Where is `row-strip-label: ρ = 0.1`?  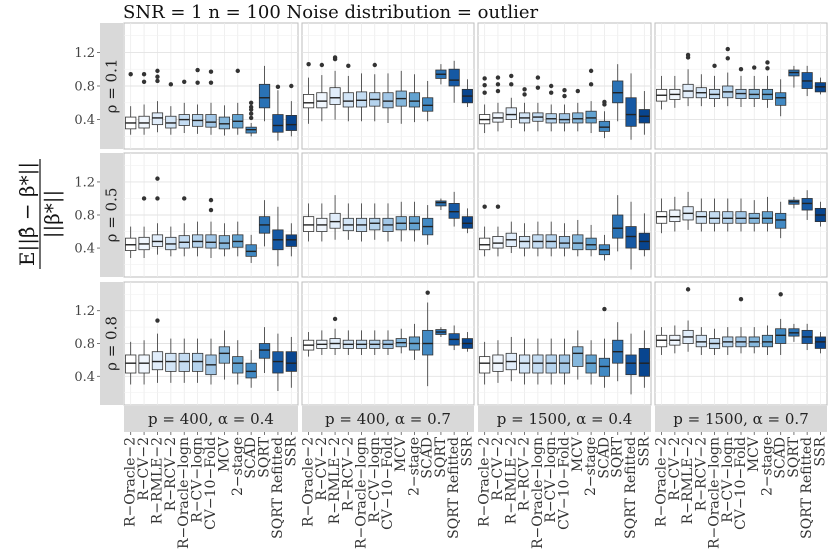 row-strip-label: ρ = 0.1 is located at coordinates (112, 86).